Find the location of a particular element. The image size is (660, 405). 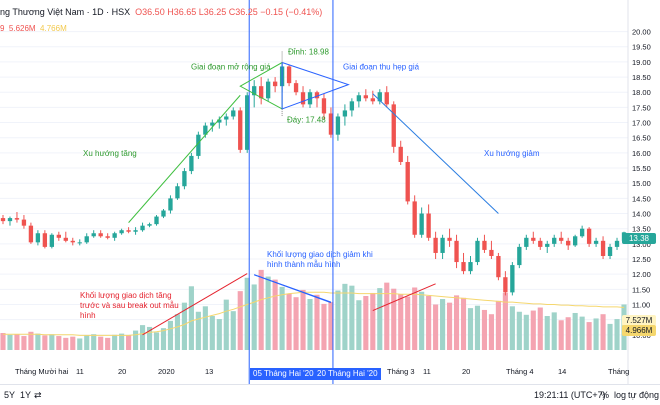

price-tick-label: 14.00 is located at coordinates (641, 214).